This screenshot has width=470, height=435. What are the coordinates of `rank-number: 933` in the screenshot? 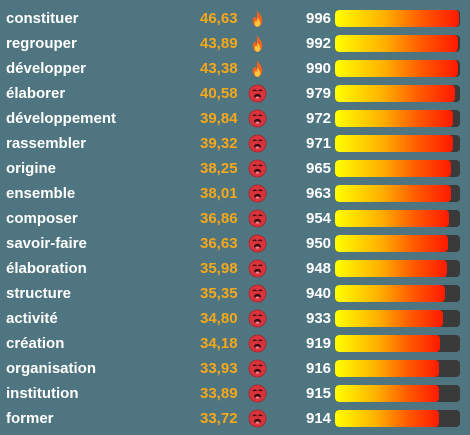 It's located at (319, 318).